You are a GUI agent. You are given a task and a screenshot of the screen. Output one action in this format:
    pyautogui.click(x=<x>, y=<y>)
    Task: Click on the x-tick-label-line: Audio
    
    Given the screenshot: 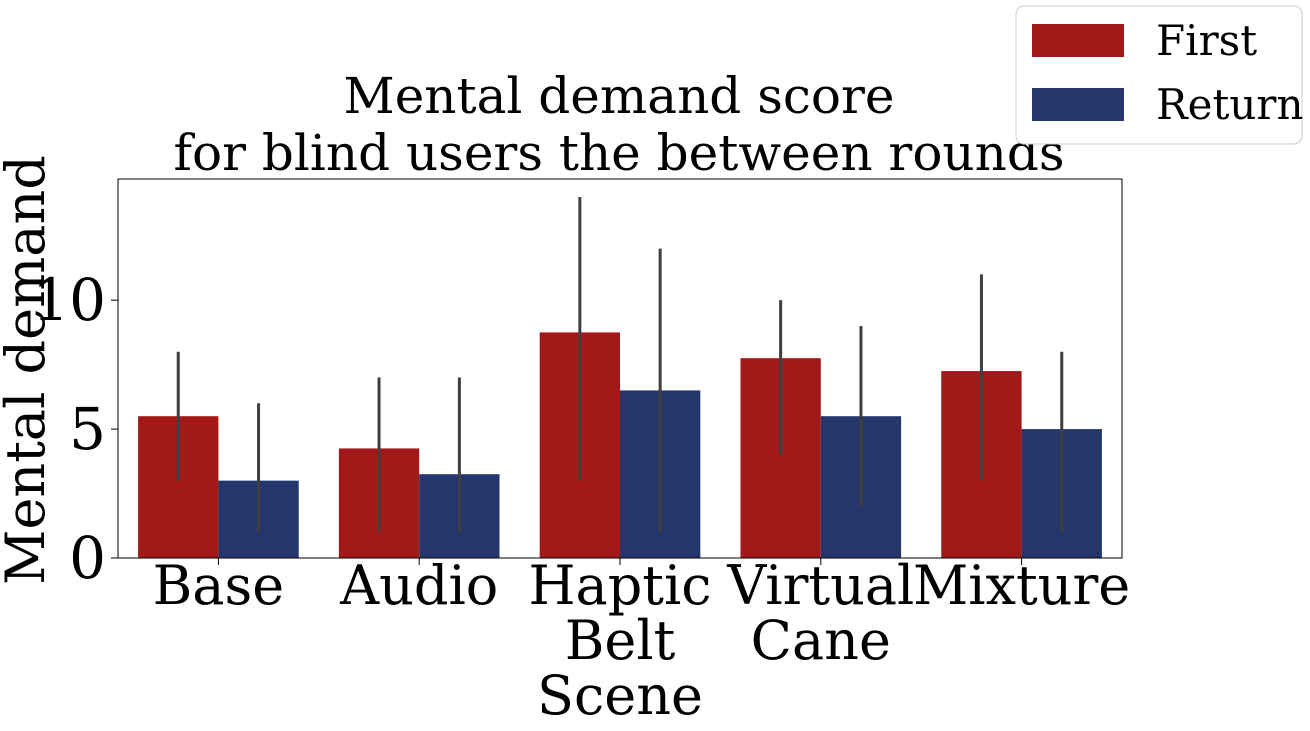 What is the action you would take?
    pyautogui.click(x=418, y=585)
    